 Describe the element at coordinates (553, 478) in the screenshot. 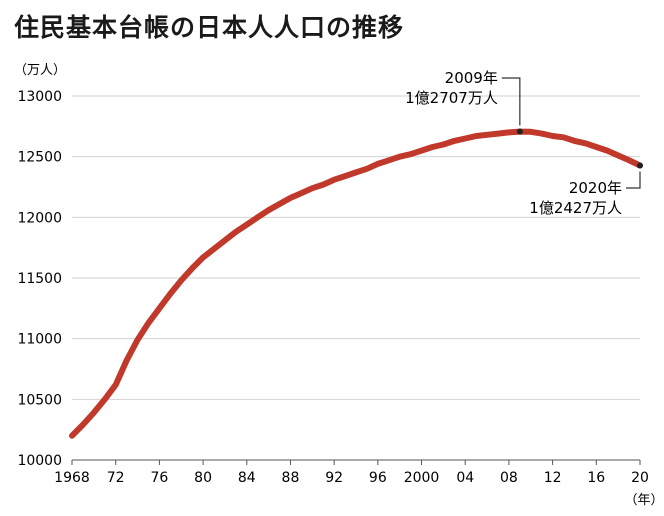

I see `x-tick-label: 12` at that location.